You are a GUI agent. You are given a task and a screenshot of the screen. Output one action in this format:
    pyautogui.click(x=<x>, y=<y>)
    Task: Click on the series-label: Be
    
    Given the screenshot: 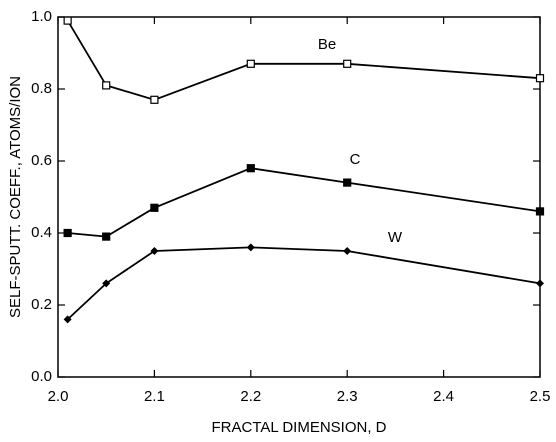 What is the action you would take?
    pyautogui.click(x=327, y=44)
    